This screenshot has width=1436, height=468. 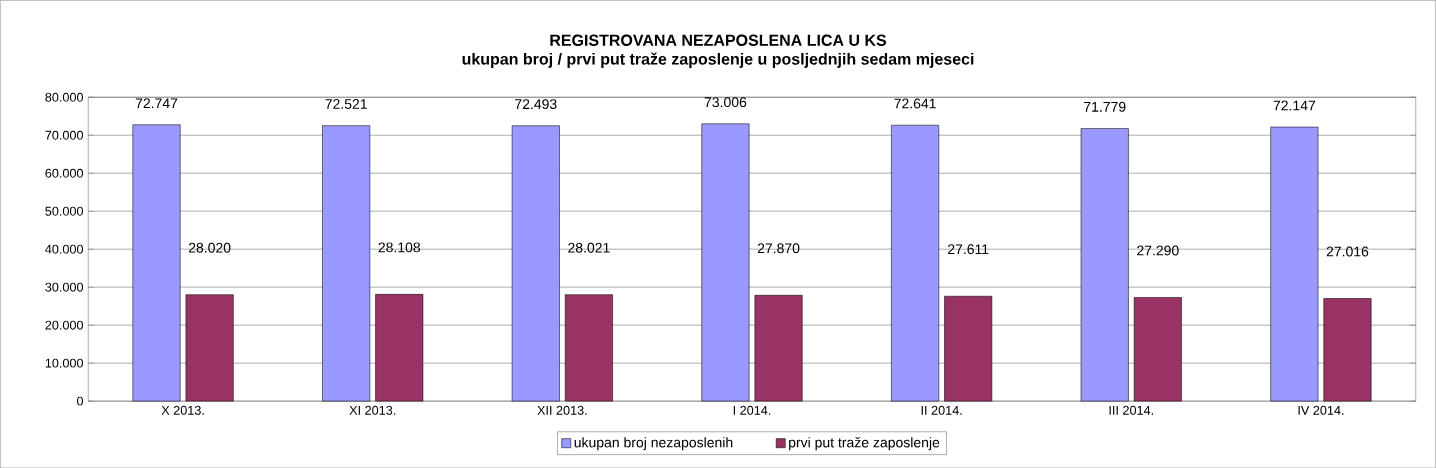 I want to click on x-tick-label: XI 2013., so click(x=372, y=410).